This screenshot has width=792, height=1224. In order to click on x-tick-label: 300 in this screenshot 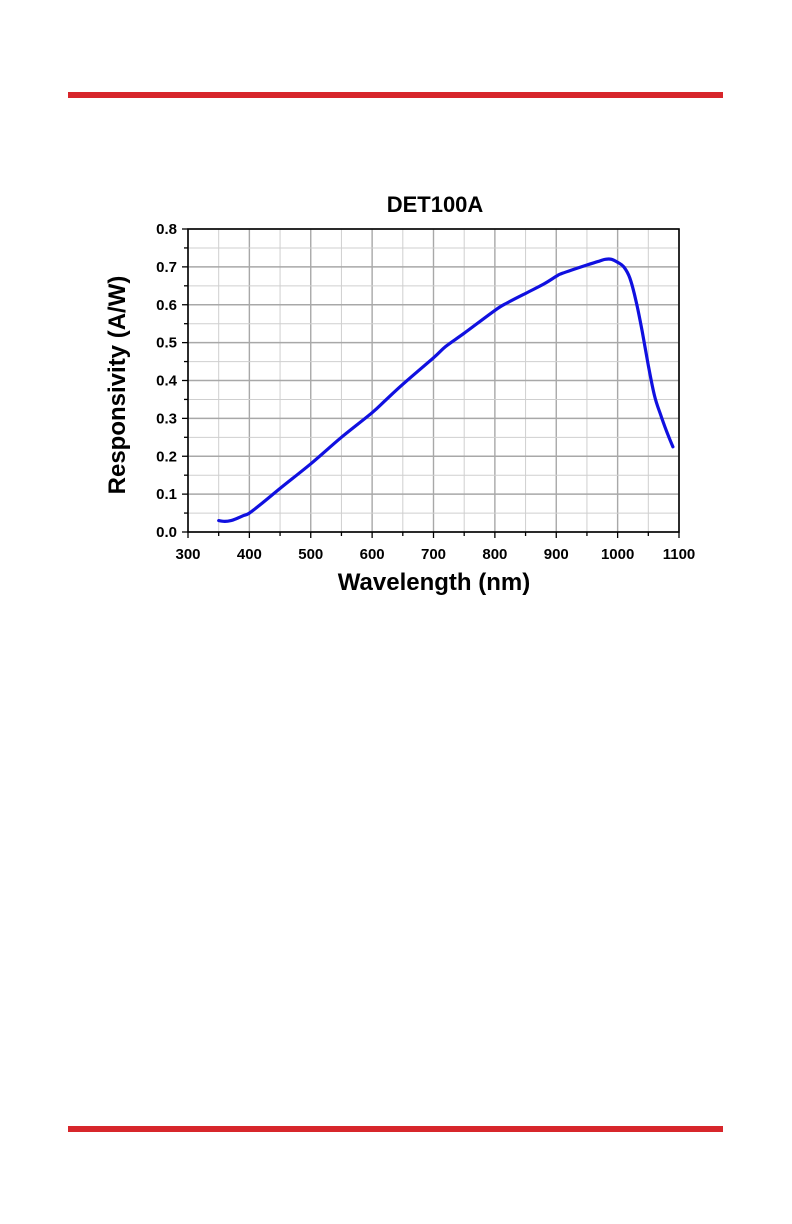, I will do `click(187, 554)`.